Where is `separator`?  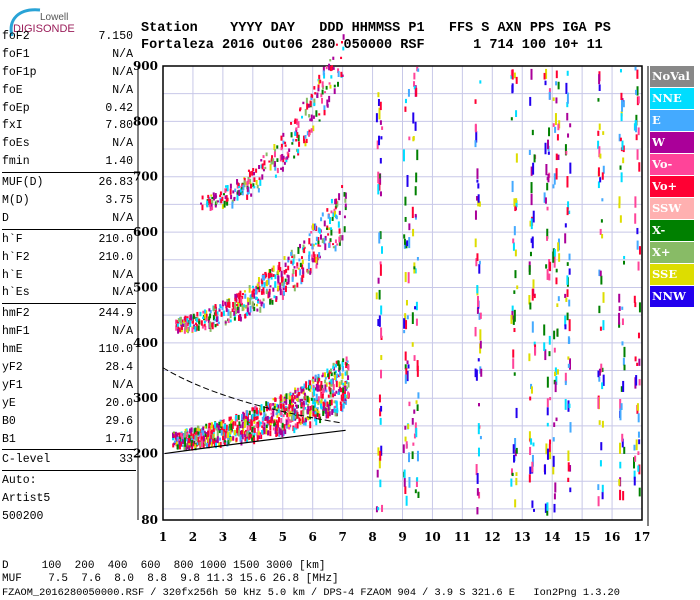
separator is located at coordinates (69, 304).